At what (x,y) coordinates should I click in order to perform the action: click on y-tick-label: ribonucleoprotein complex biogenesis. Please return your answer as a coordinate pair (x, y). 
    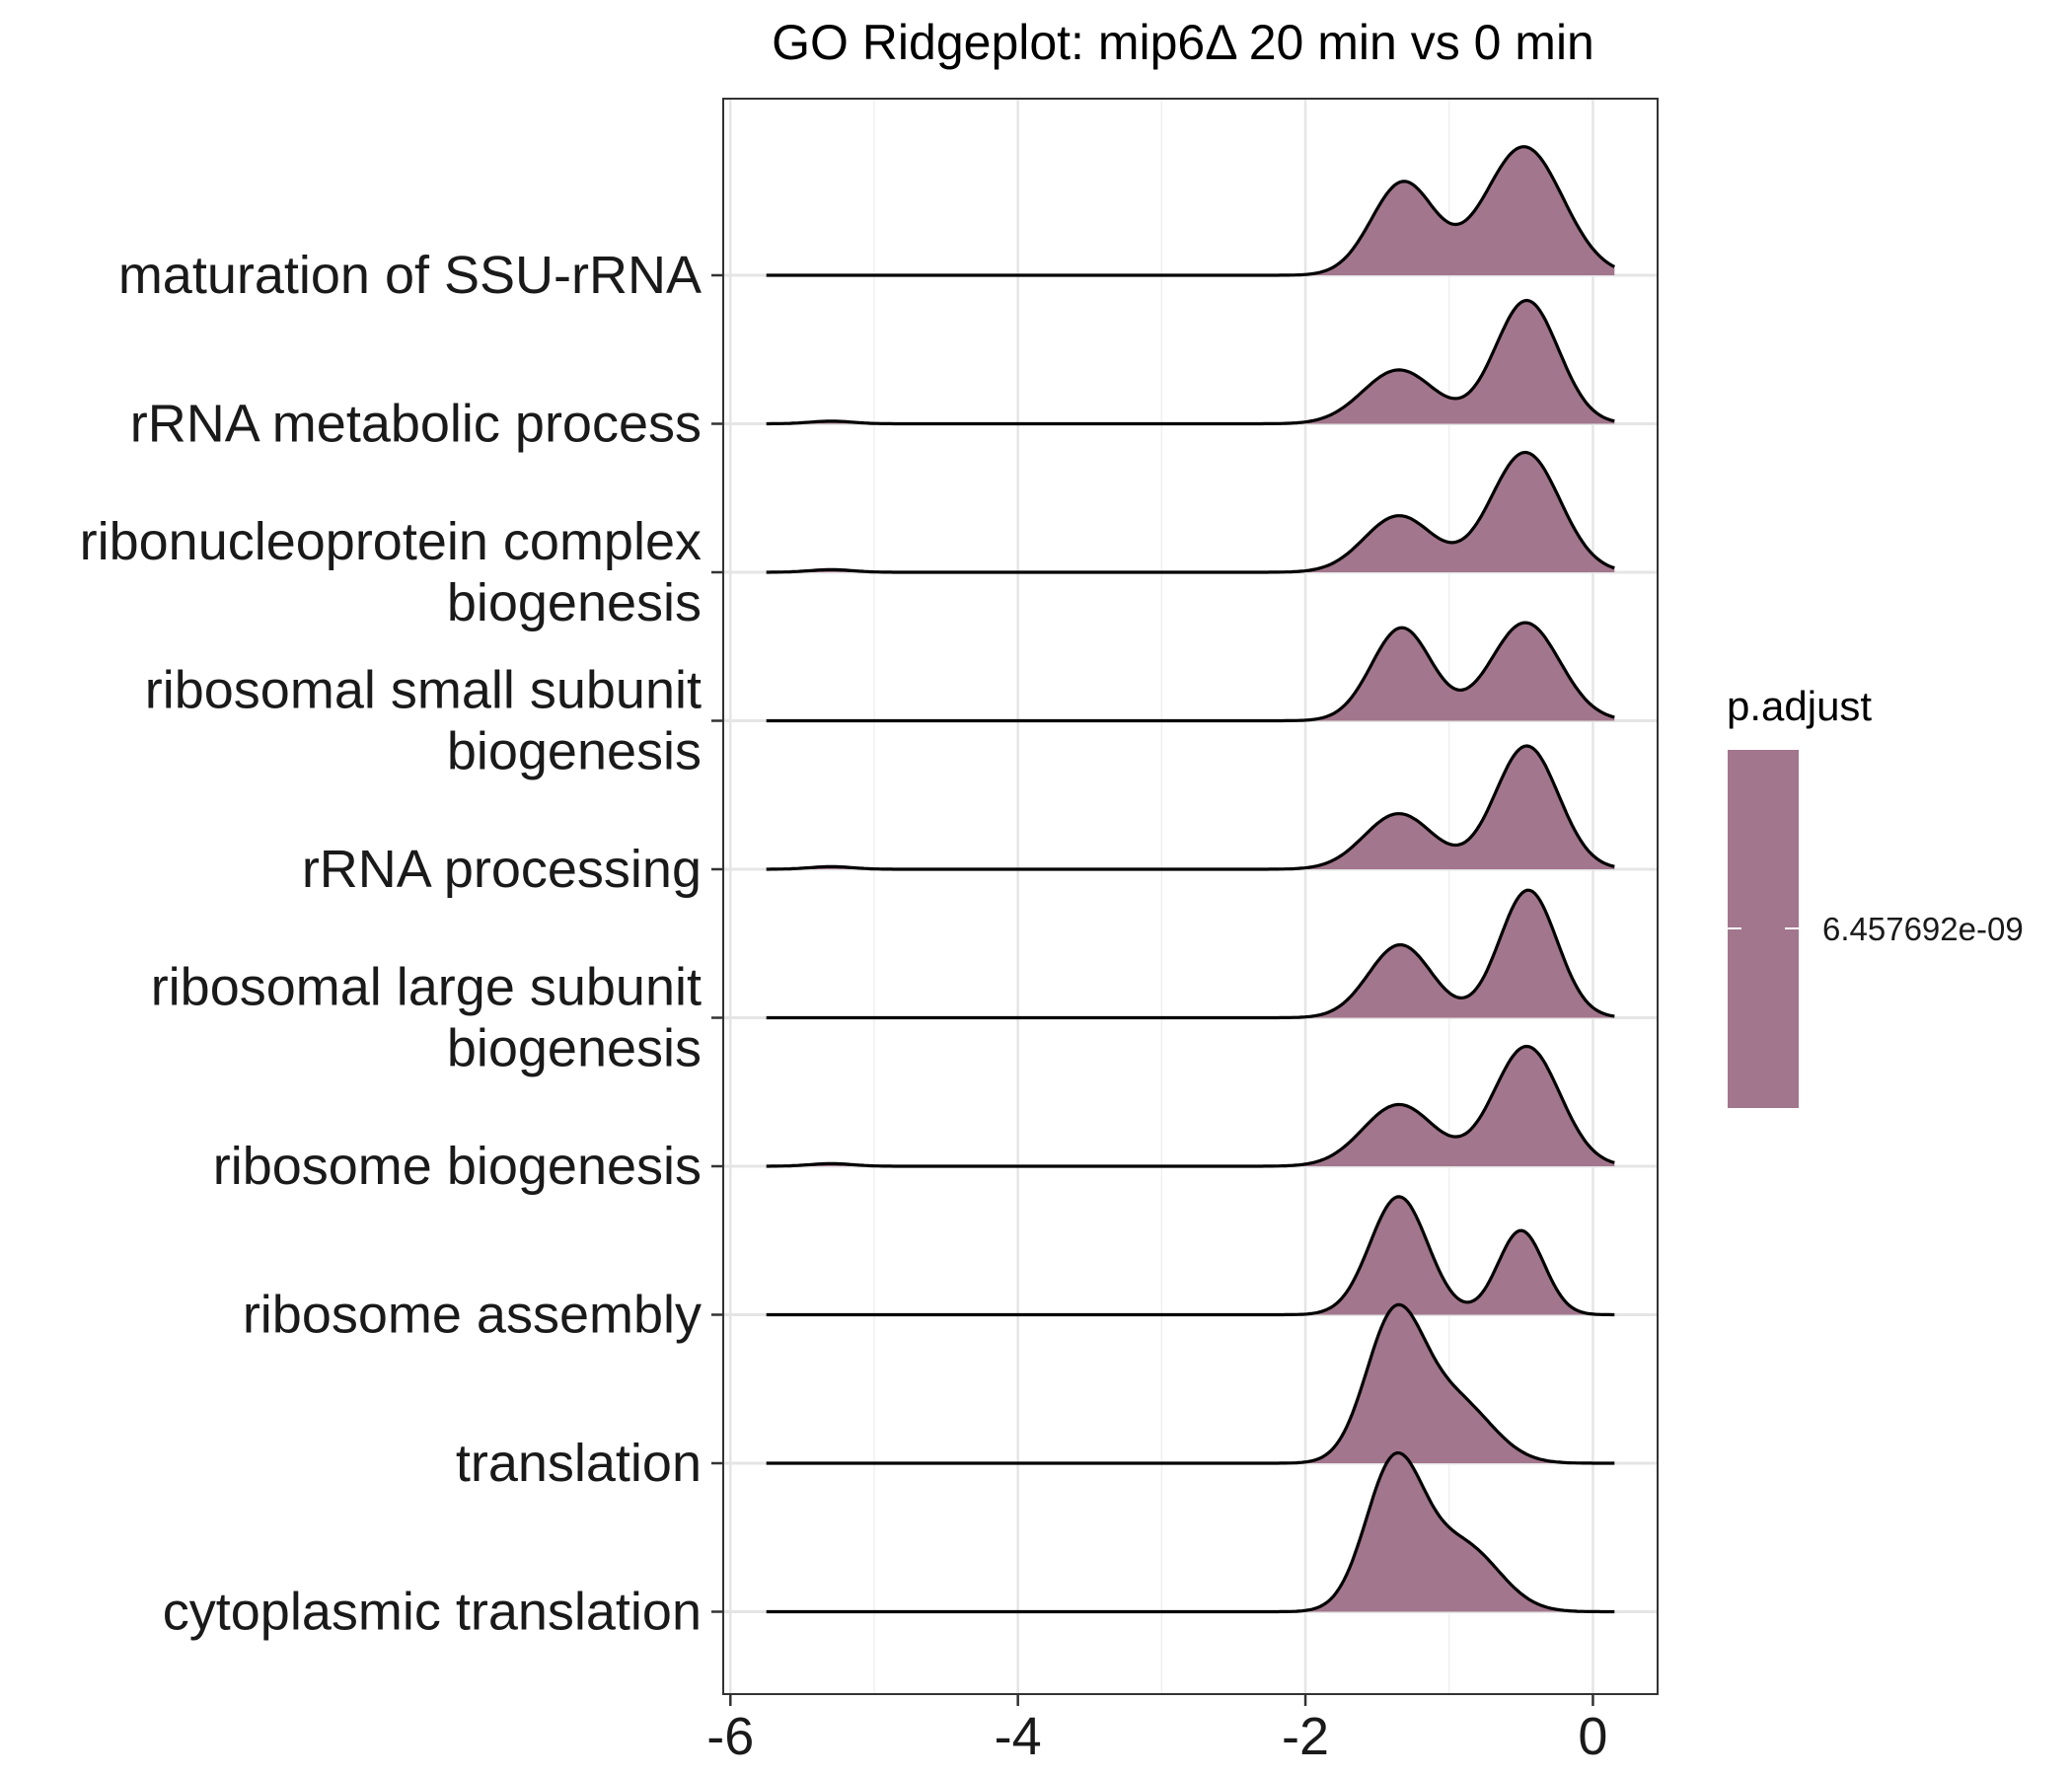
    Looking at the image, I should click on (391, 572).